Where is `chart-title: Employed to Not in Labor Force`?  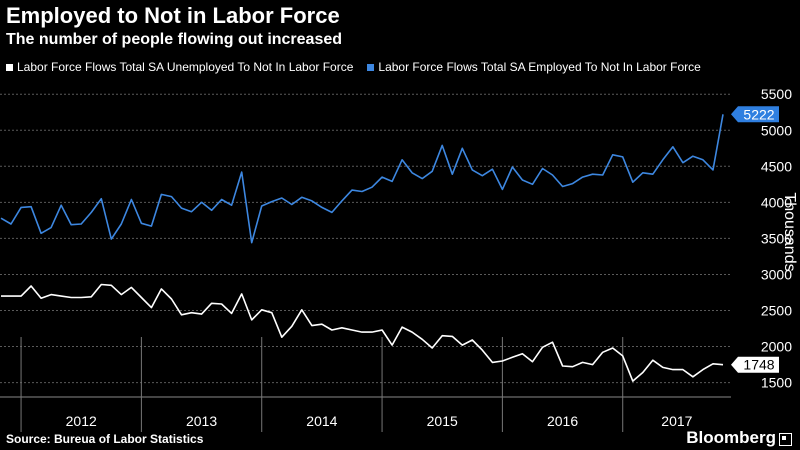 chart-title: Employed to Not in Labor Force is located at coordinates (173, 15).